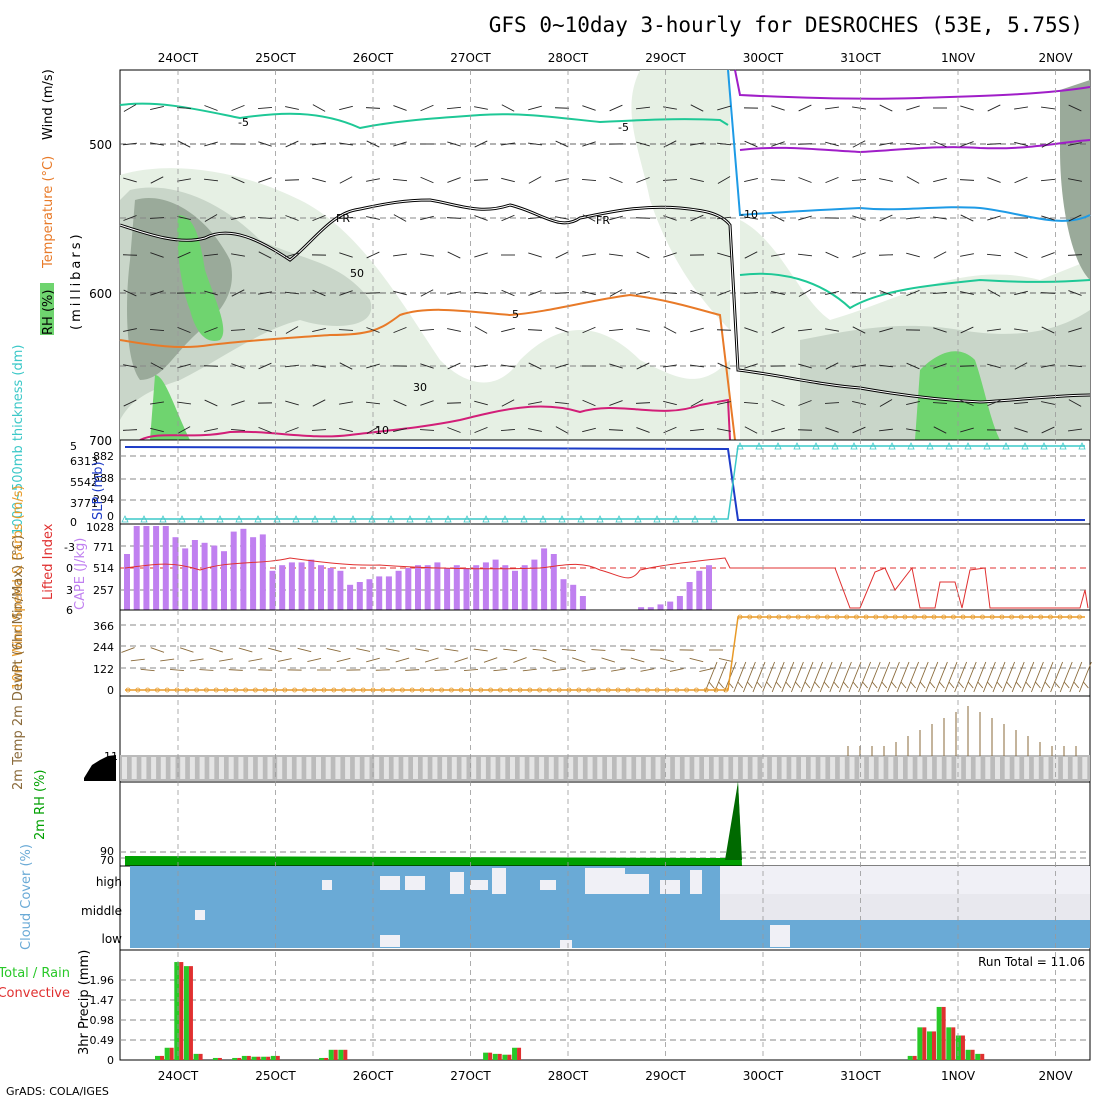 The height and width of the screenshot is (1100, 1100). What do you see at coordinates (605, 482) in the screenshot?
I see `slp-frame` at bounding box center [605, 482].